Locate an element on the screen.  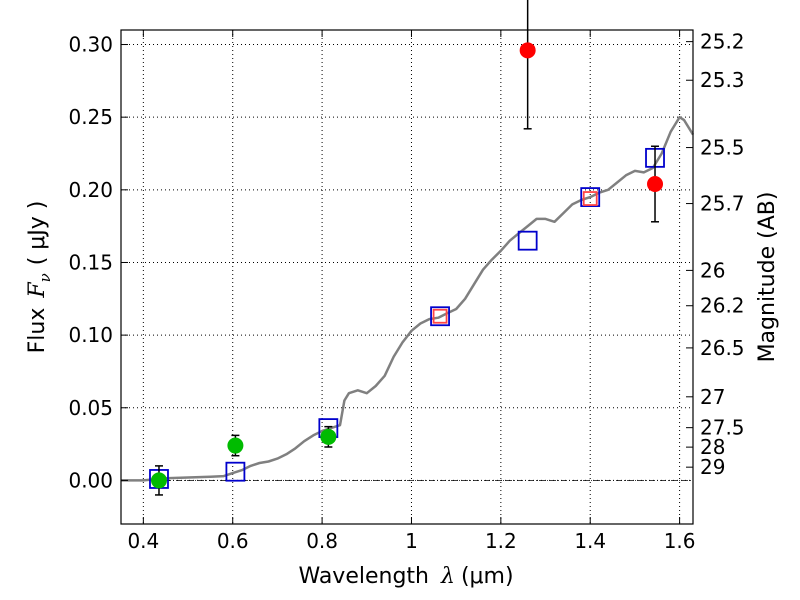
x-axis-label: Wavelength λ (μm) is located at coordinates (405, 576).